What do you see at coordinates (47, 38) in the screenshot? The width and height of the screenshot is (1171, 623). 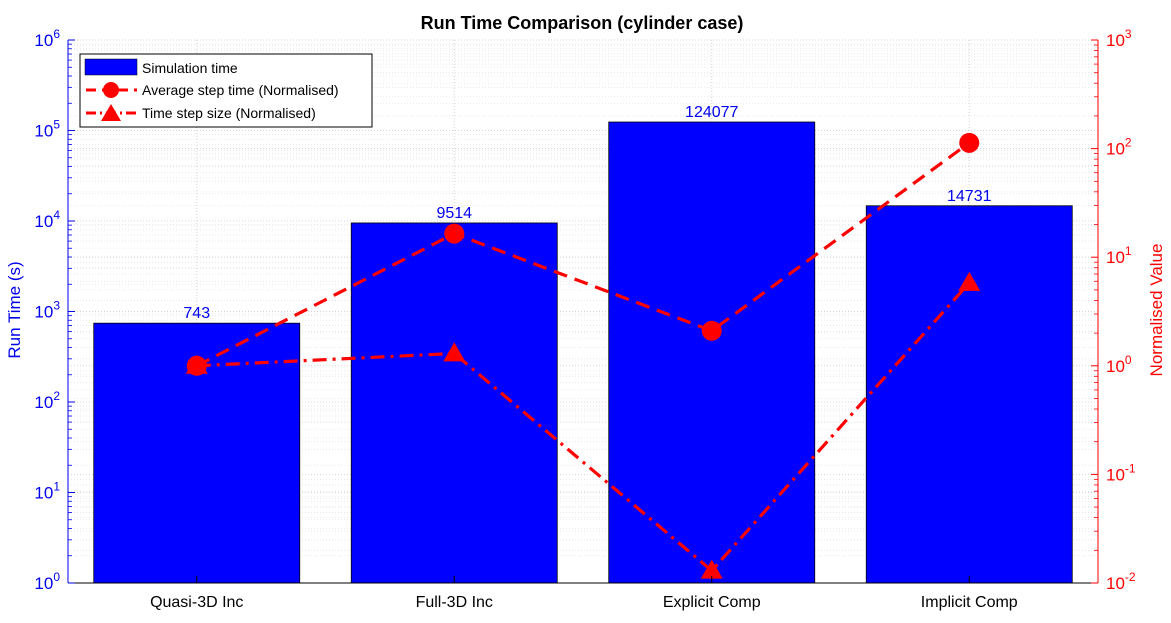 I see `y-left-tick-label: 10⁶` at bounding box center [47, 38].